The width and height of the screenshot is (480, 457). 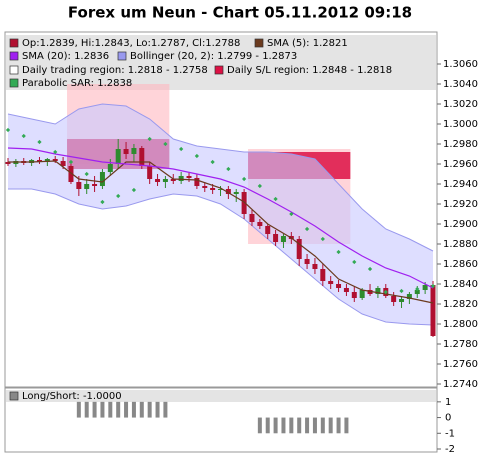 I want to click on legend-label: Parabolic SAR: 1.2838, so click(x=77, y=83).